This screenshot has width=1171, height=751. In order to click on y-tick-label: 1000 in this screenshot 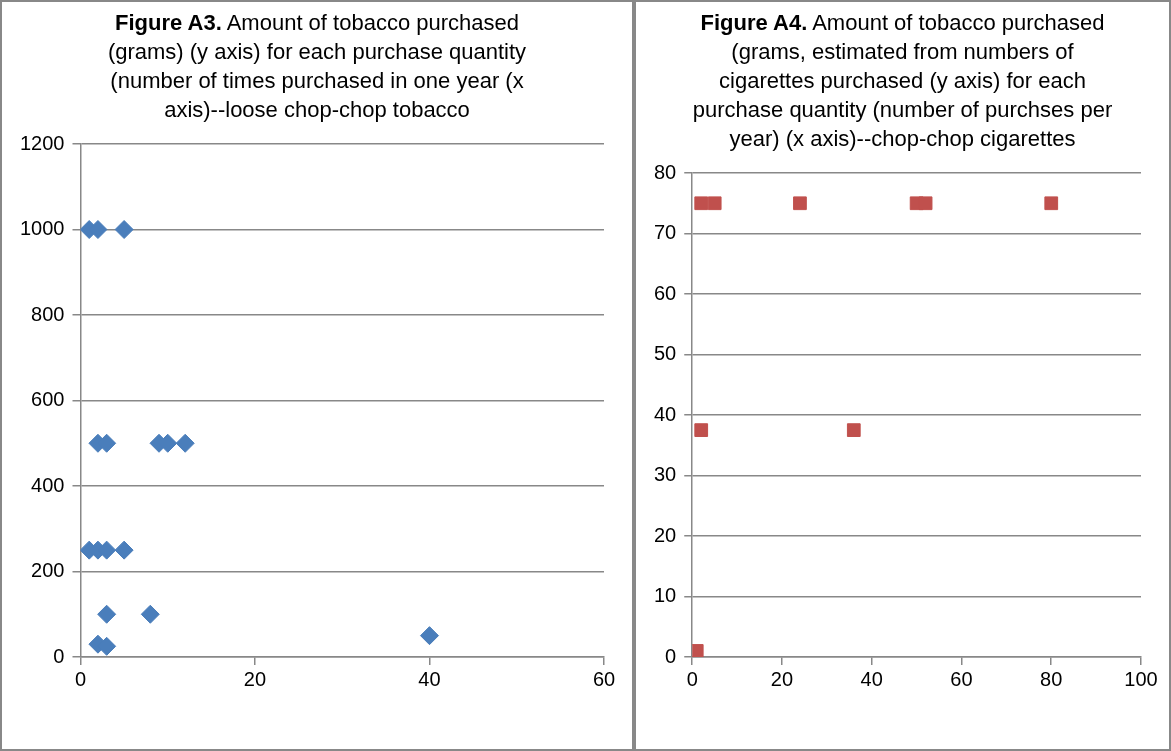, I will do `click(42, 228)`.